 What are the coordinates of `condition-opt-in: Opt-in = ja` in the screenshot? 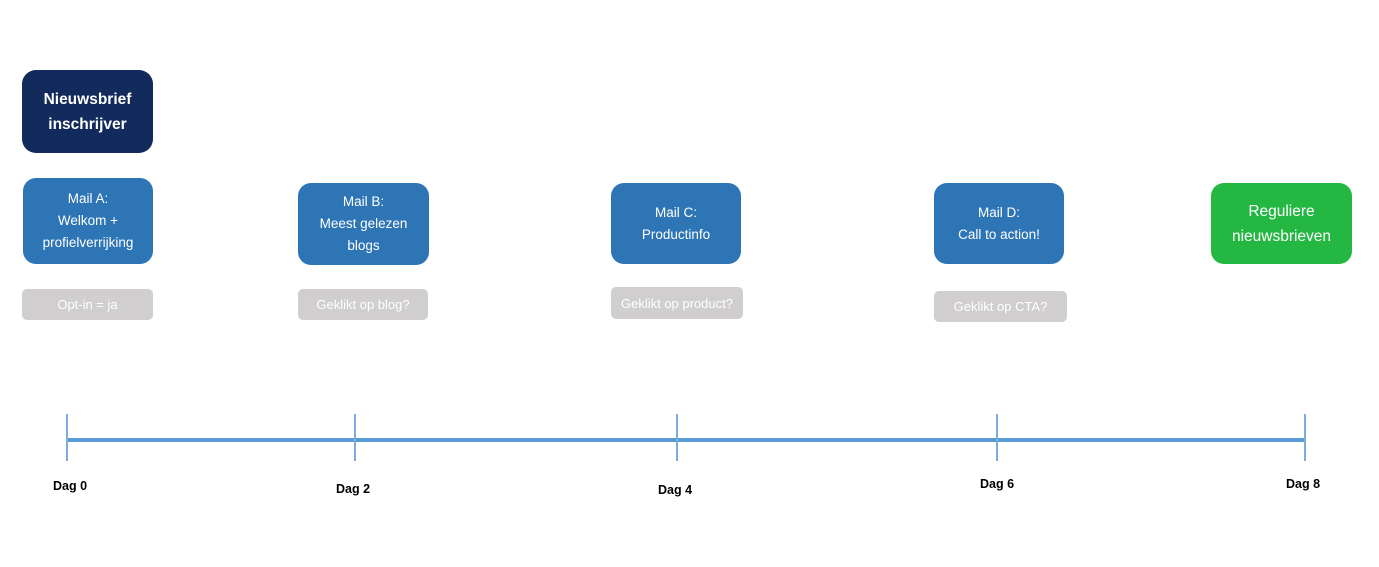 It's located at (87, 304).